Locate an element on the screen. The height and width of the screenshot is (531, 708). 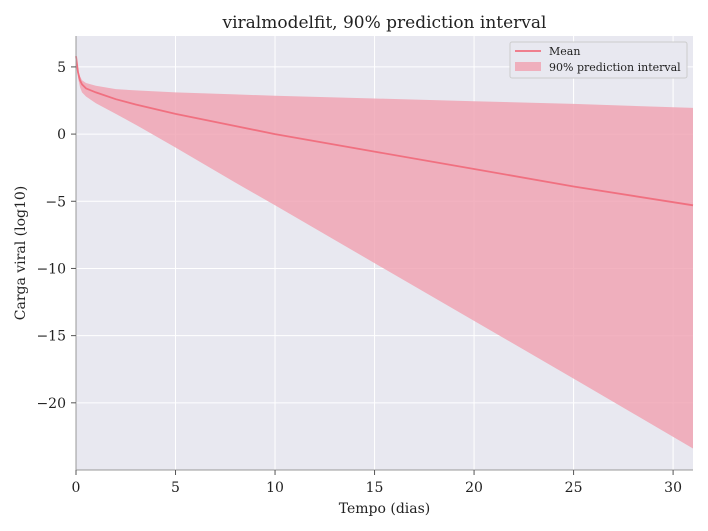
legend-interval-label: 90% prediction interval is located at coordinates (615, 67).